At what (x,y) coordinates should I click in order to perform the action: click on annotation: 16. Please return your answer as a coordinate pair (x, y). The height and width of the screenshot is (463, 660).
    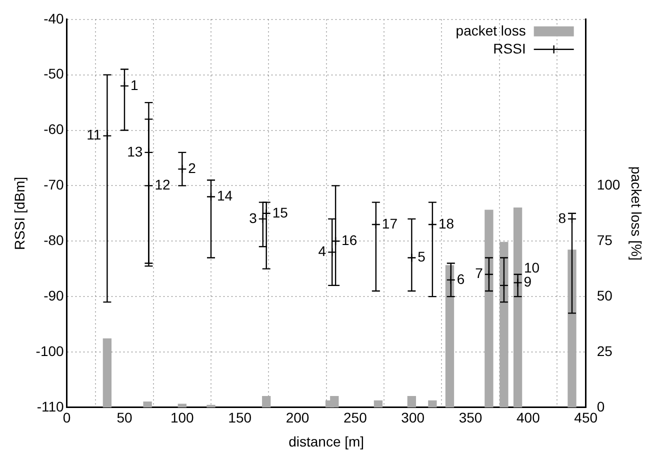
    Looking at the image, I should click on (350, 240).